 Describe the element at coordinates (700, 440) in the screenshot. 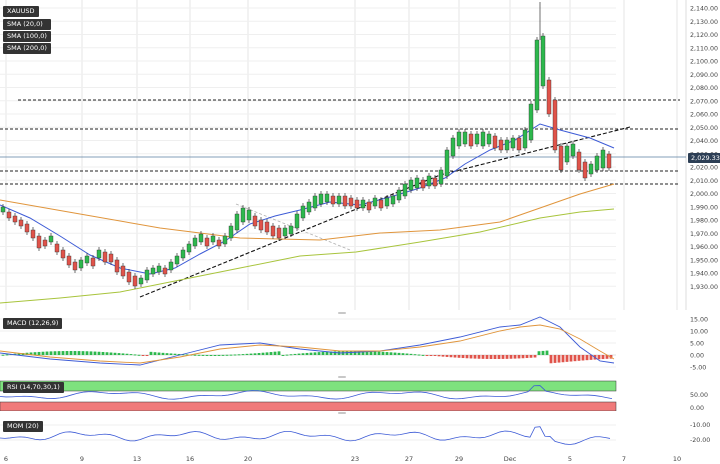

I see `mom-tick-label: -20.00` at that location.